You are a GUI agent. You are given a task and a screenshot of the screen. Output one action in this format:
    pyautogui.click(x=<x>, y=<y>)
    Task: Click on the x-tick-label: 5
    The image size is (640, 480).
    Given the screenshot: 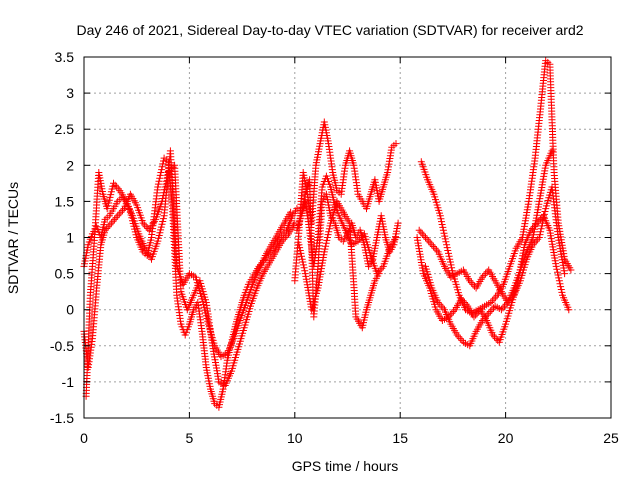 What is the action you would take?
    pyautogui.click(x=190, y=438)
    